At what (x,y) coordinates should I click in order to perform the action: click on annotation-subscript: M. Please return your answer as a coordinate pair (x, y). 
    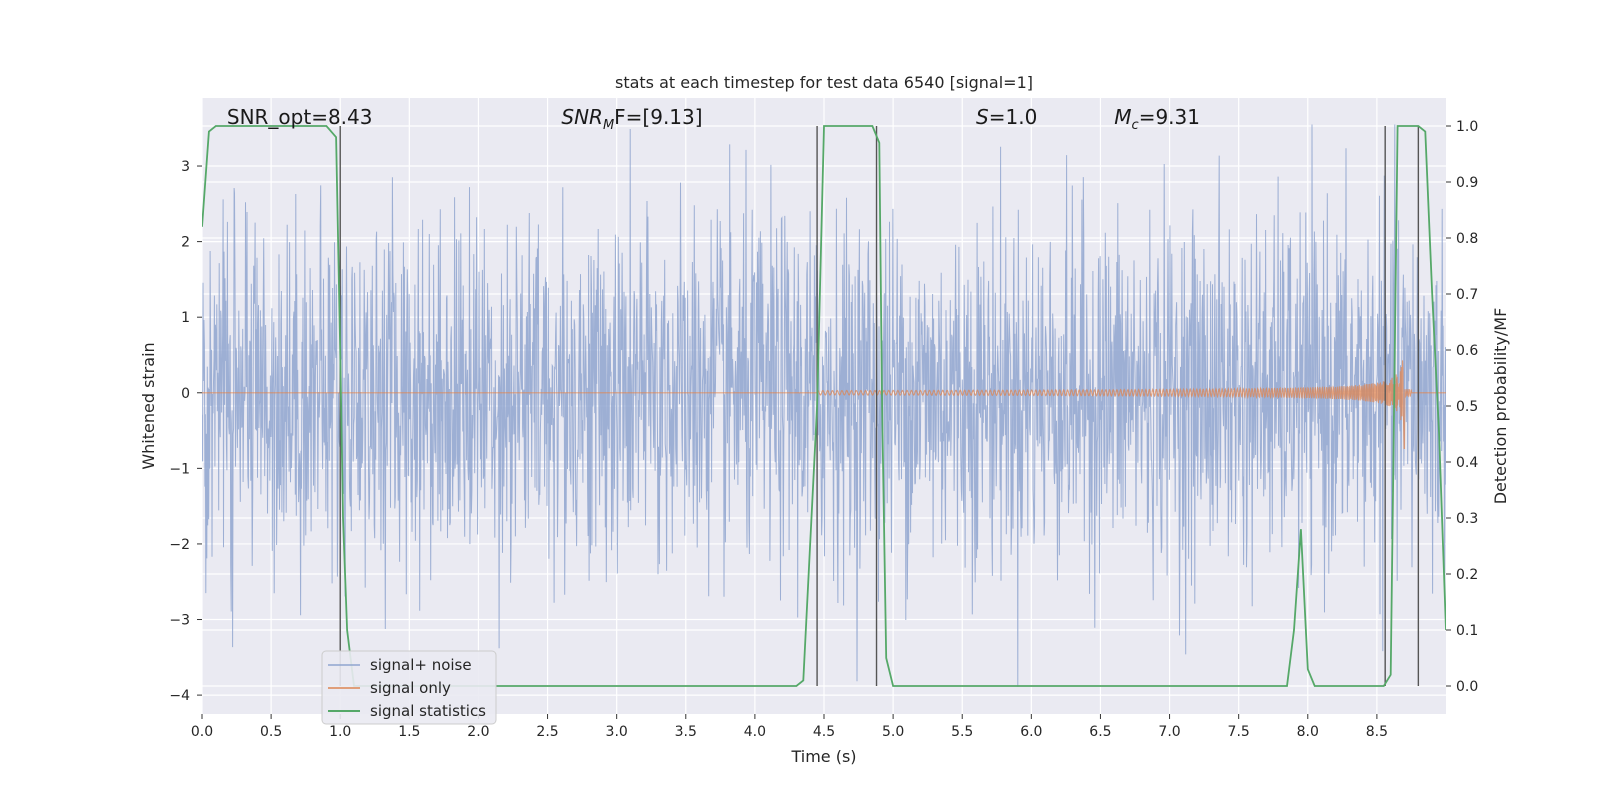
    Looking at the image, I should click on (608, 125).